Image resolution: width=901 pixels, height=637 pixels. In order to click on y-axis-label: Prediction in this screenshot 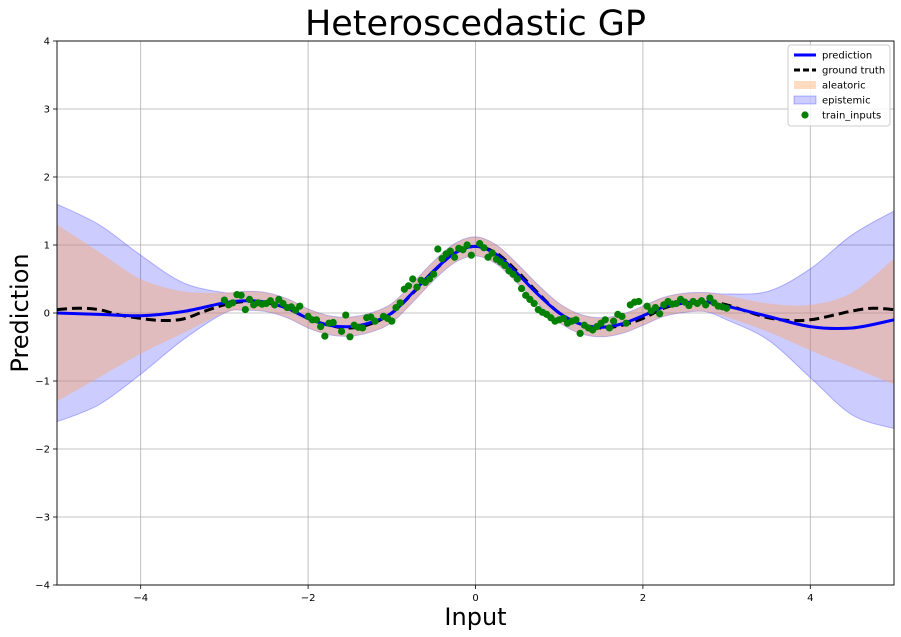, I will do `click(20, 312)`.